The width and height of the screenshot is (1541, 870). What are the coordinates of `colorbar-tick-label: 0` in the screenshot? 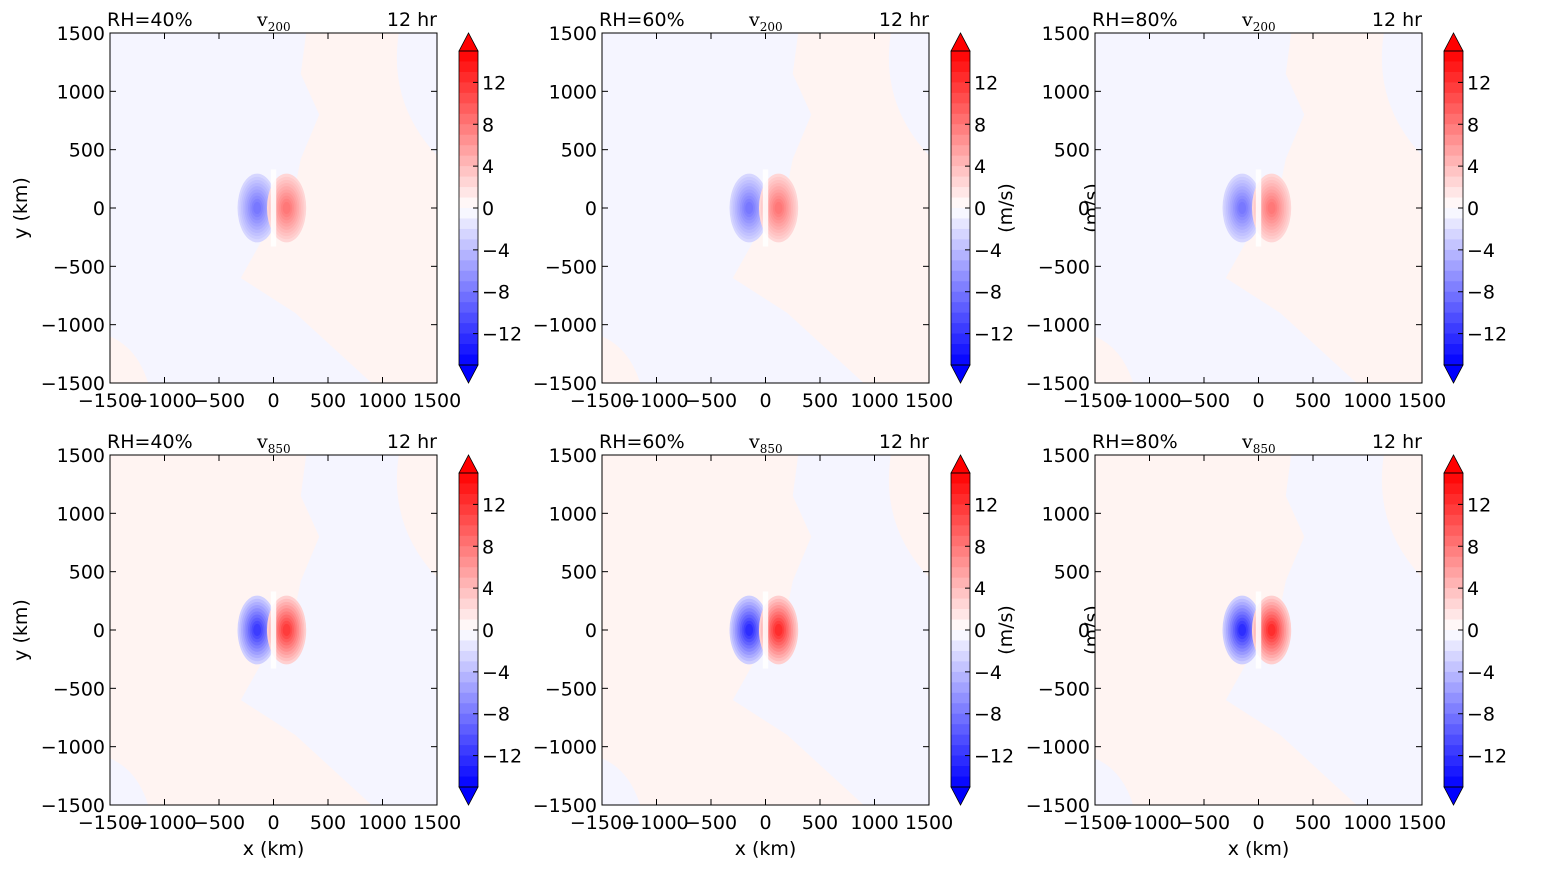 It's located at (1473, 631).